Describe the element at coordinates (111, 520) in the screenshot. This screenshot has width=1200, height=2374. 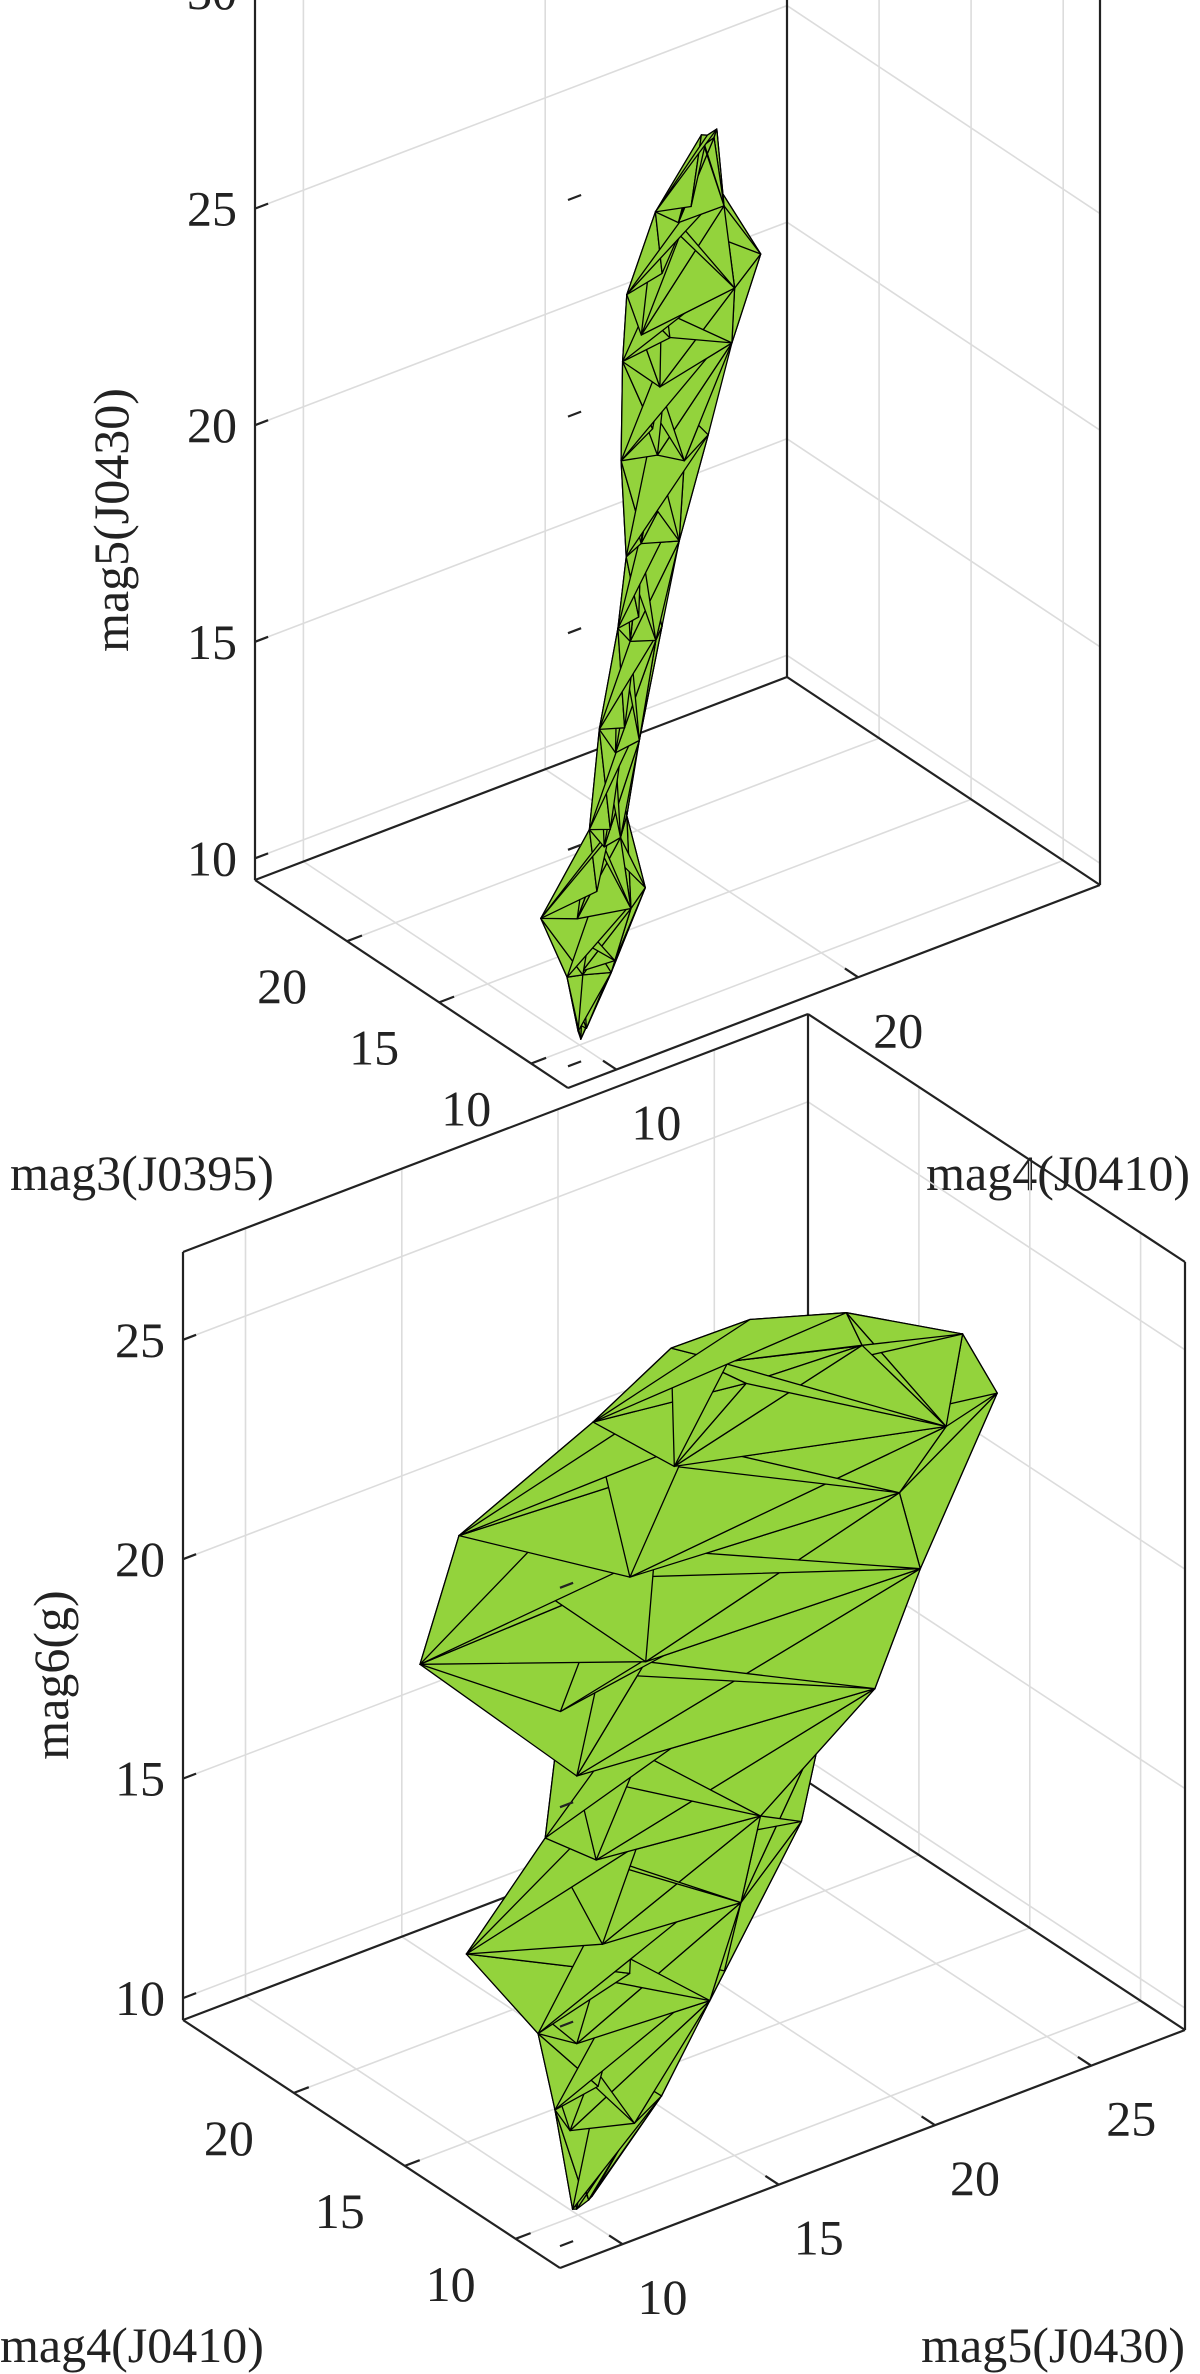
I see `top-z-axis-label: mag5(J0430)` at that location.